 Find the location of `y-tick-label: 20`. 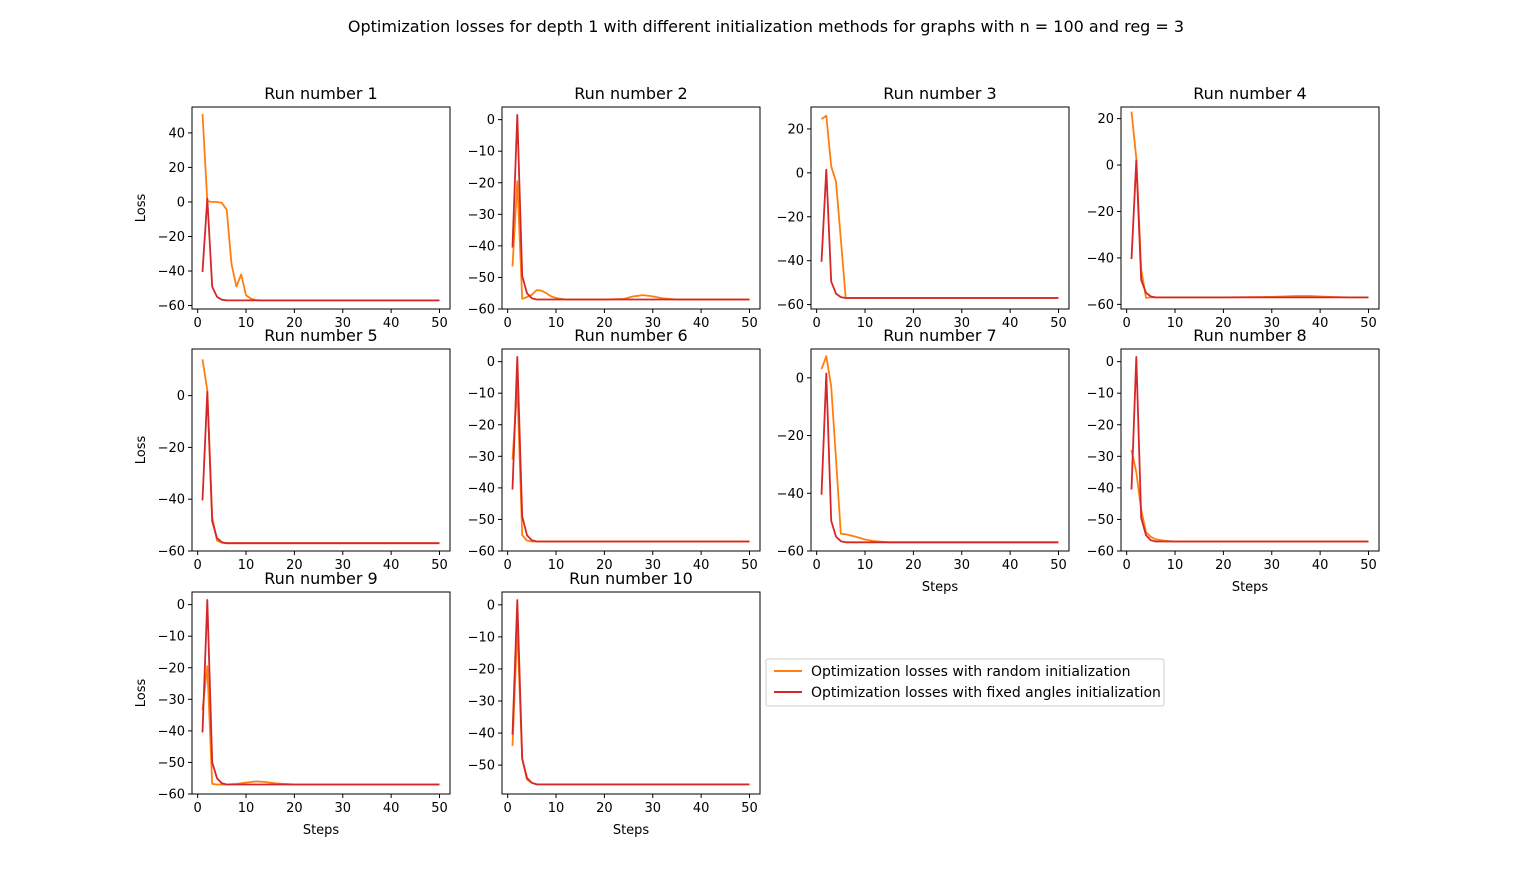

y-tick-label: 20 is located at coordinates (1105, 119).